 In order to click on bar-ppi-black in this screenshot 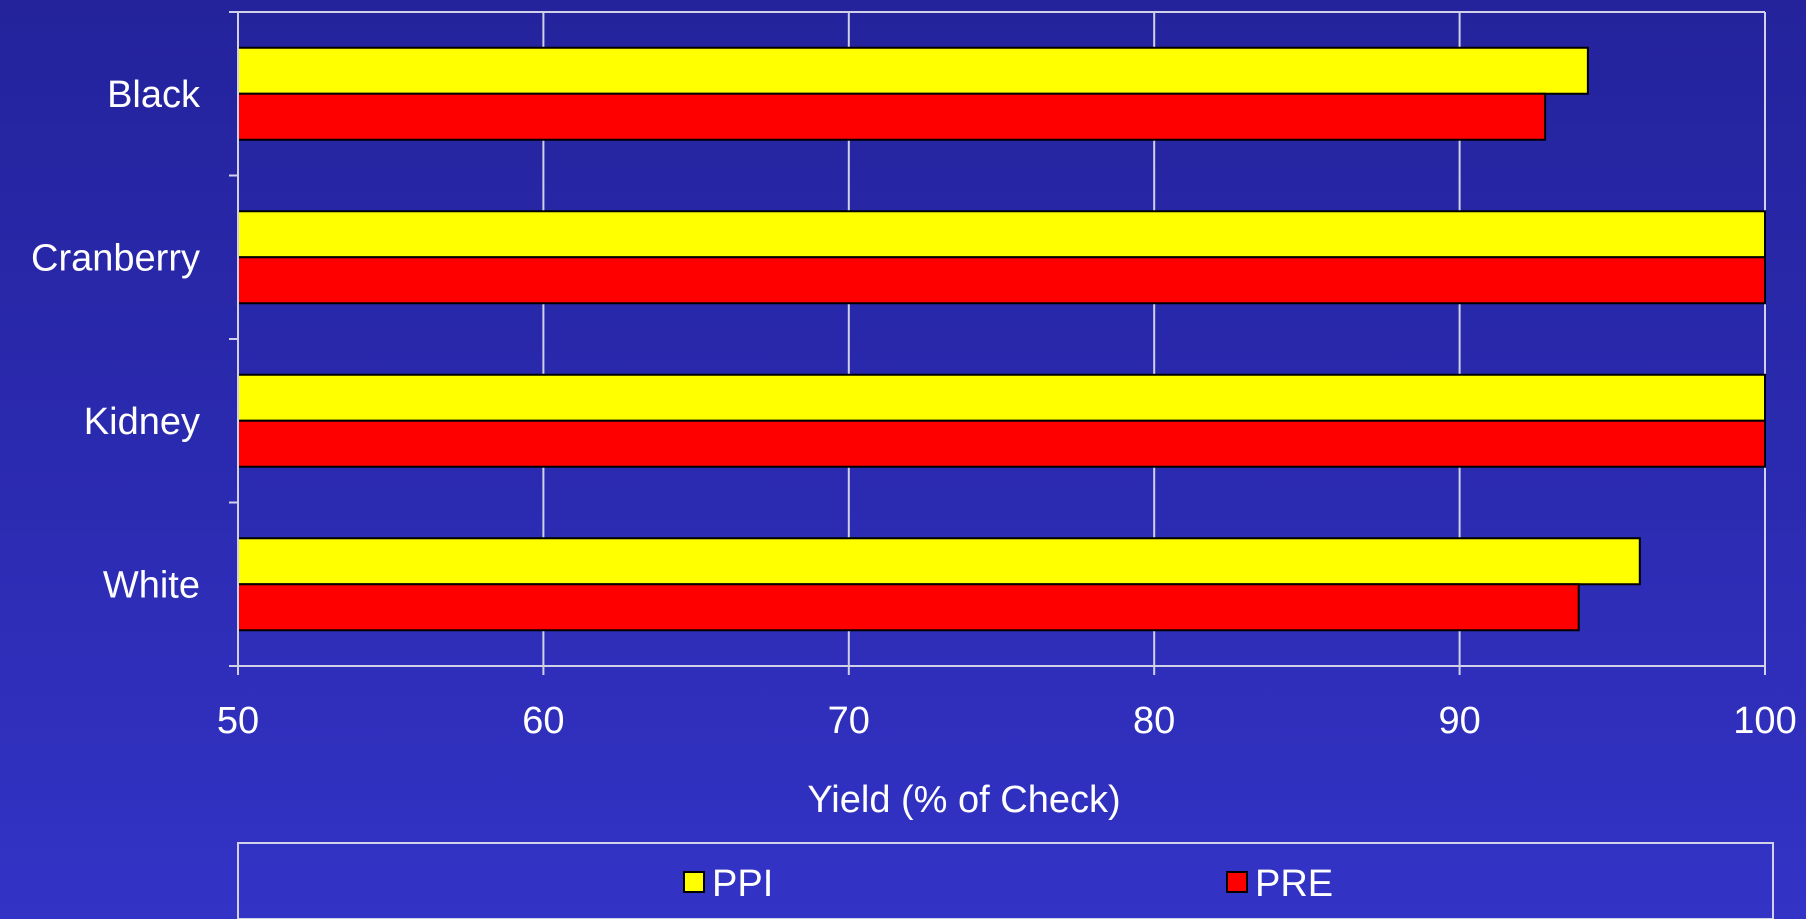, I will do `click(913, 70)`.